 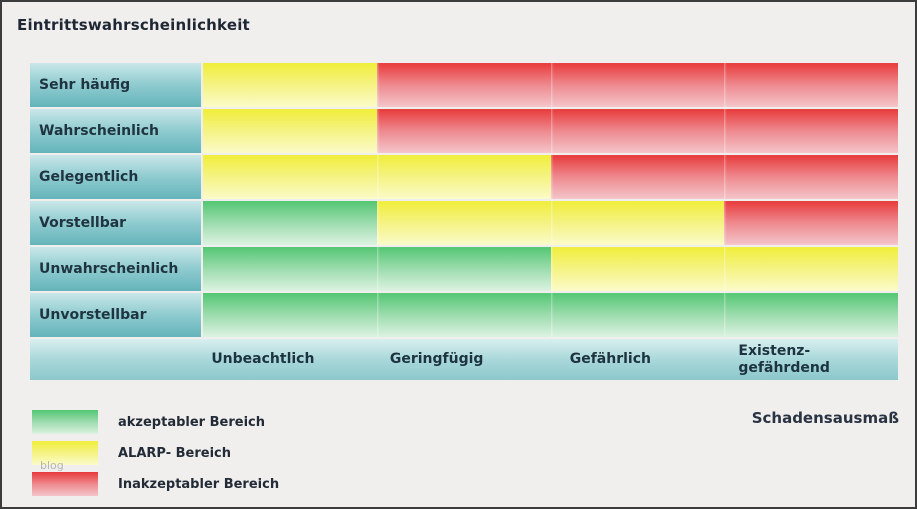 I want to click on matrix-row: Unvorstellbar, so click(x=464, y=315).